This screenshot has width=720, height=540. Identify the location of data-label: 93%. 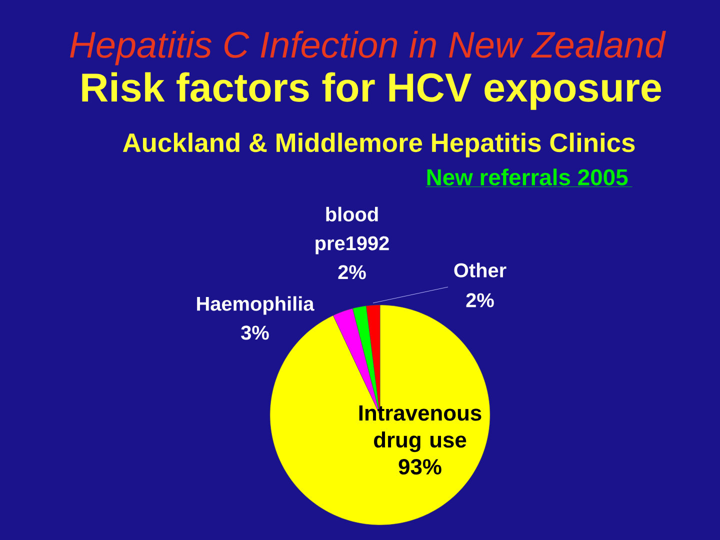
(420, 467).